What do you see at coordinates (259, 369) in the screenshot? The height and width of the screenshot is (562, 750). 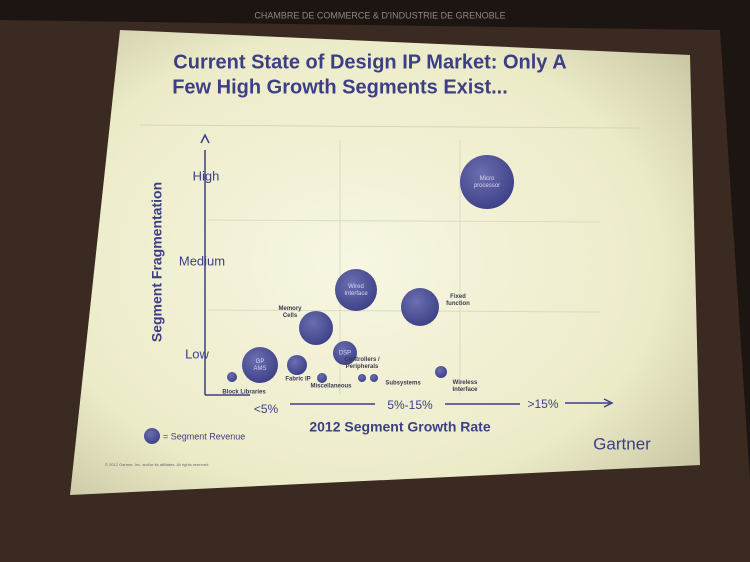 I see `bubble-label: AMS` at bounding box center [259, 369].